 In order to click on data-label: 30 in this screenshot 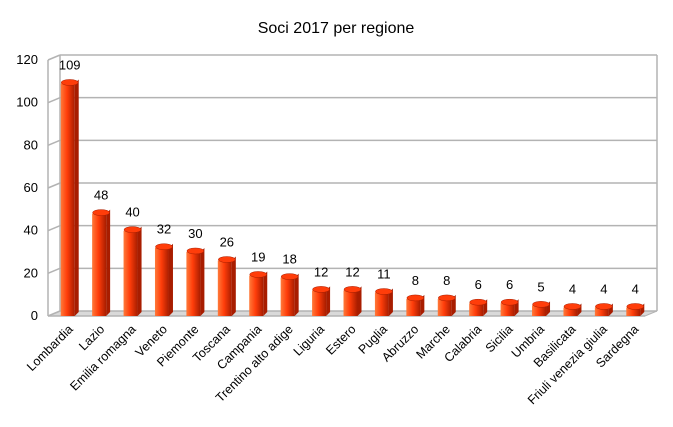, I will do `click(195, 233)`.